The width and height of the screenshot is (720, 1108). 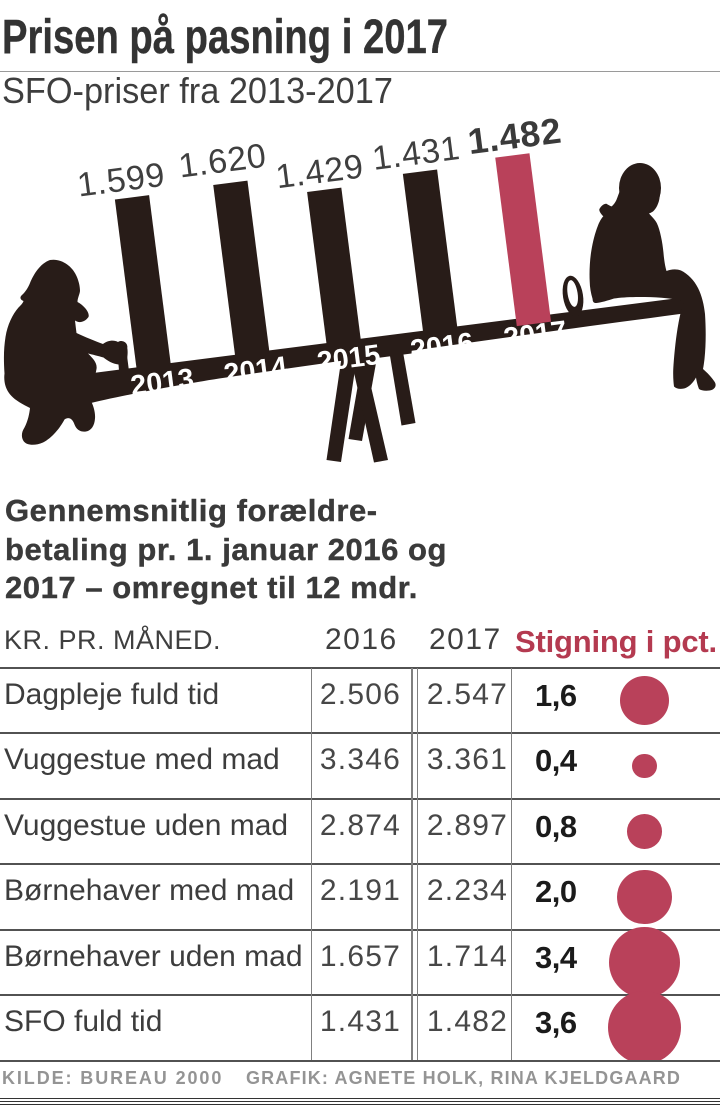 I want to click on svg-text: 1.620, so click(x=222, y=161).